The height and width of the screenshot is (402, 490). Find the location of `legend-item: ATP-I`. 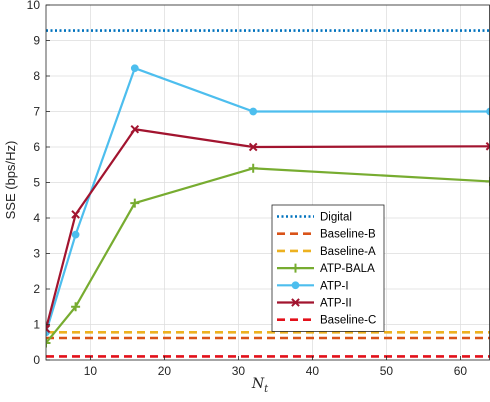

legend-item: ATP-I is located at coordinates (313, 286).